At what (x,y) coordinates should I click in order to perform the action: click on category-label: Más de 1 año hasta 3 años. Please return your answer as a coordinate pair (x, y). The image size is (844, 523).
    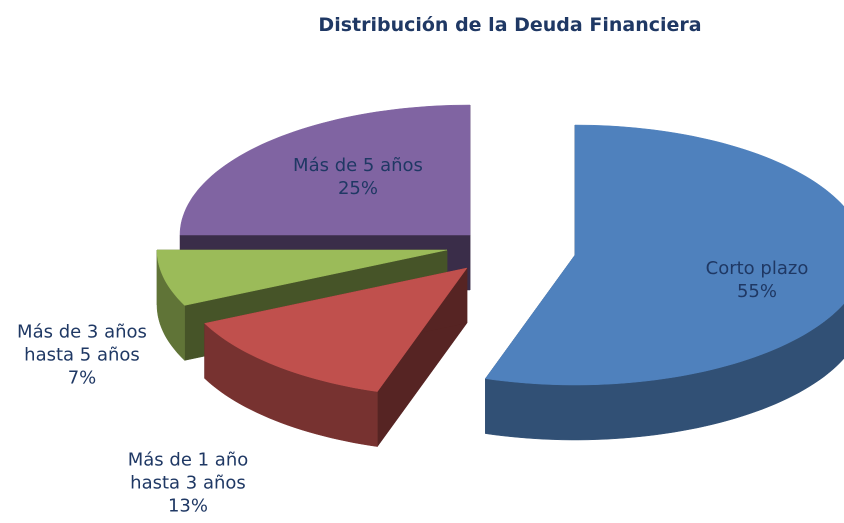
    Looking at the image, I should click on (188, 471).